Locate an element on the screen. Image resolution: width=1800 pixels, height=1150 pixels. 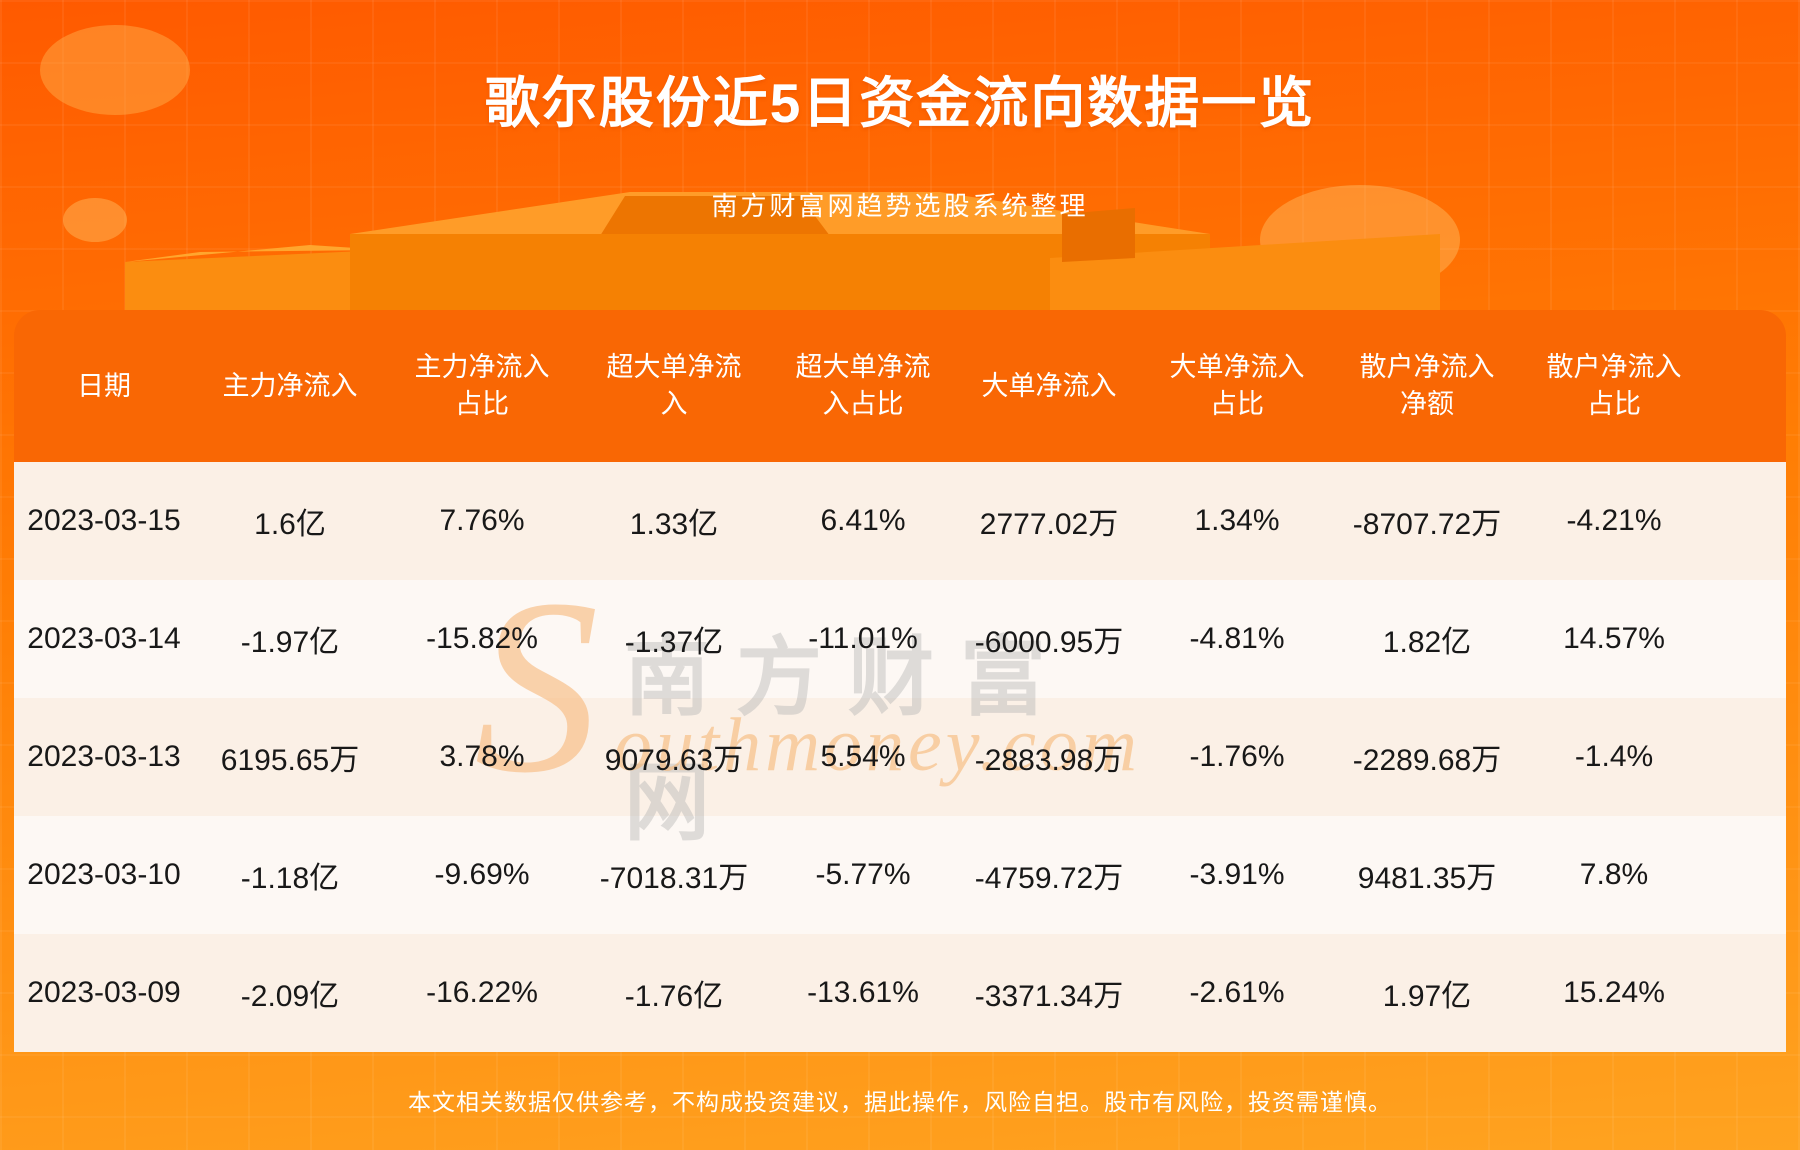
cell-large-net-inflow: -4759.72万 is located at coordinates (1049, 878).